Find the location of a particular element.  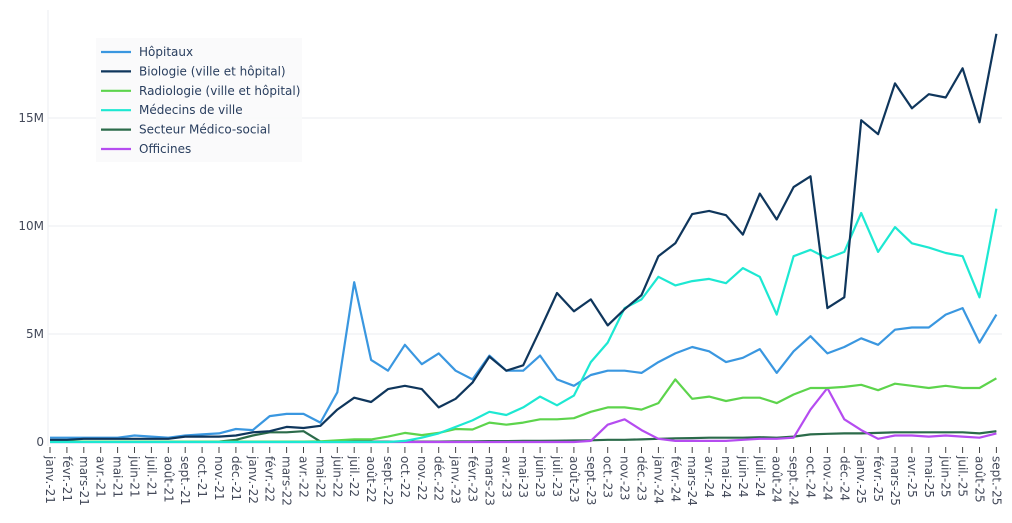

legend-label: Officines is located at coordinates (165, 149).